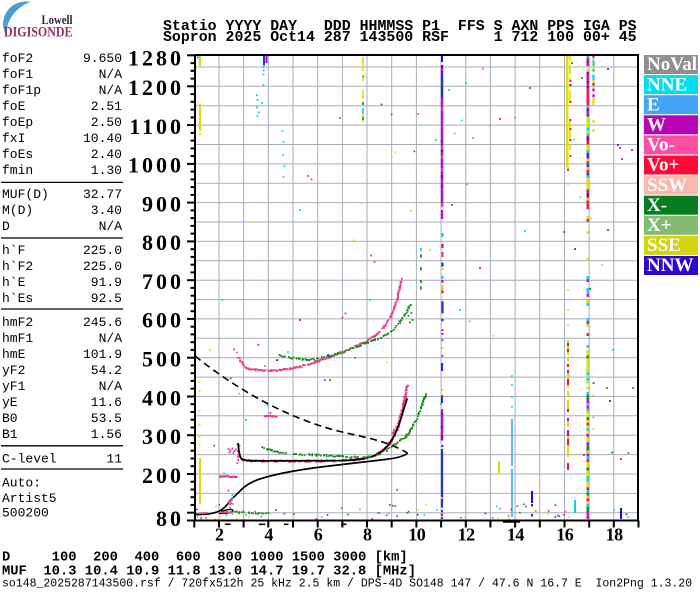  Describe the element at coordinates (467, 535) in the screenshot. I see `svg-text: 12` at that location.